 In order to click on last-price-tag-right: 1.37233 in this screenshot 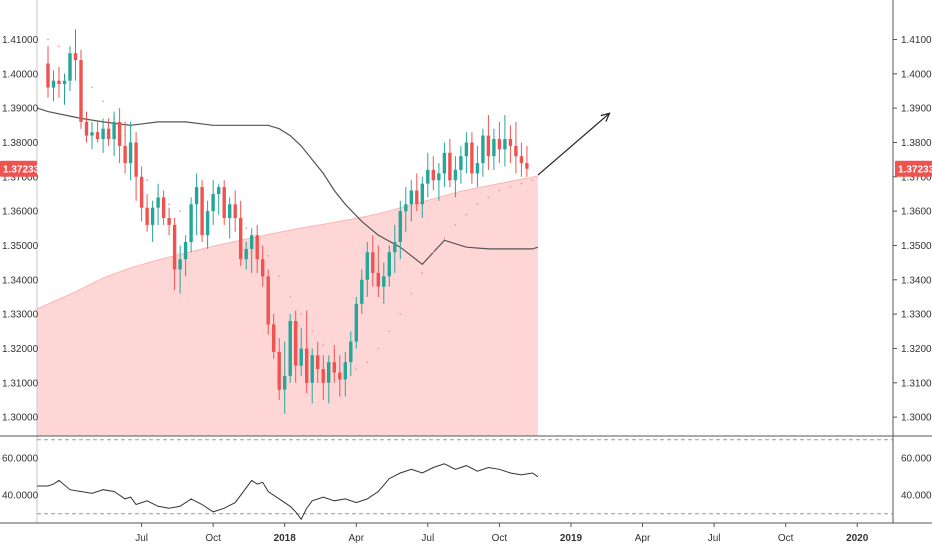, I will do `click(913, 168)`.